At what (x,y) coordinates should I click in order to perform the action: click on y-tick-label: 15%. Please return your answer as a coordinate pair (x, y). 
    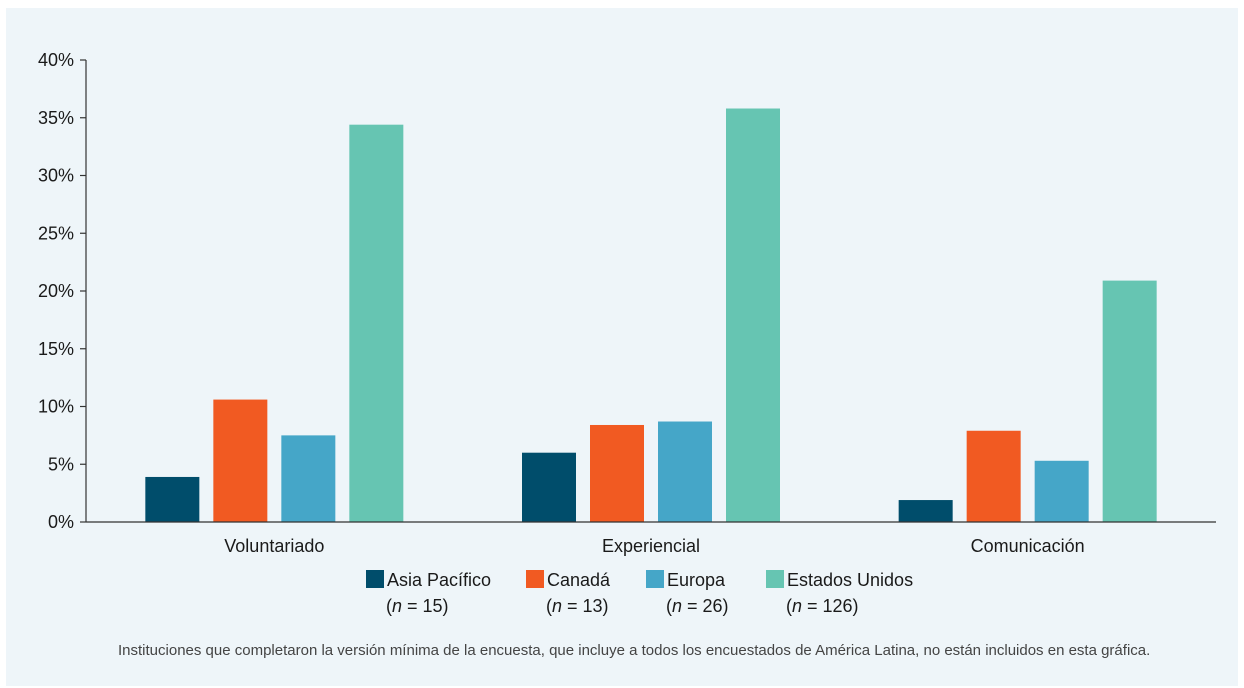
    Looking at the image, I should click on (56, 349).